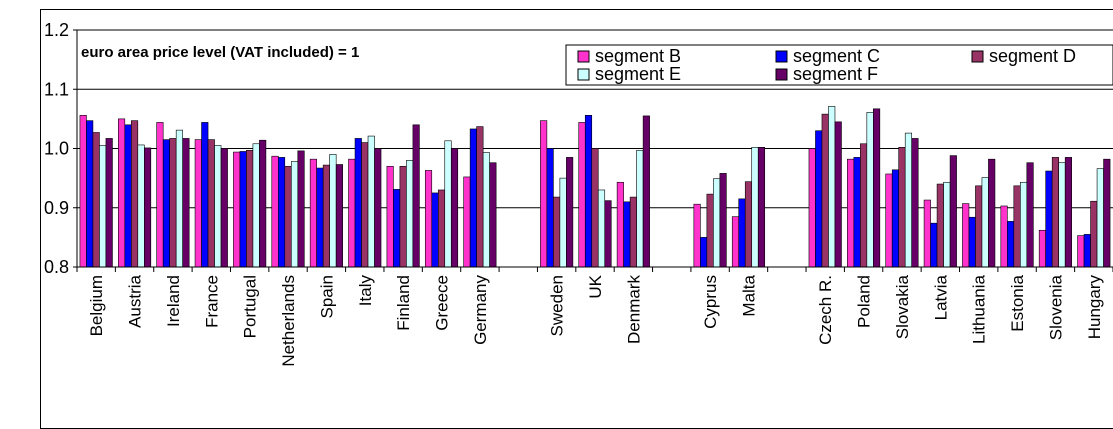 Image resolution: width=1113 pixels, height=429 pixels. I want to click on y-tick-label: 0.8, so click(56, 267).